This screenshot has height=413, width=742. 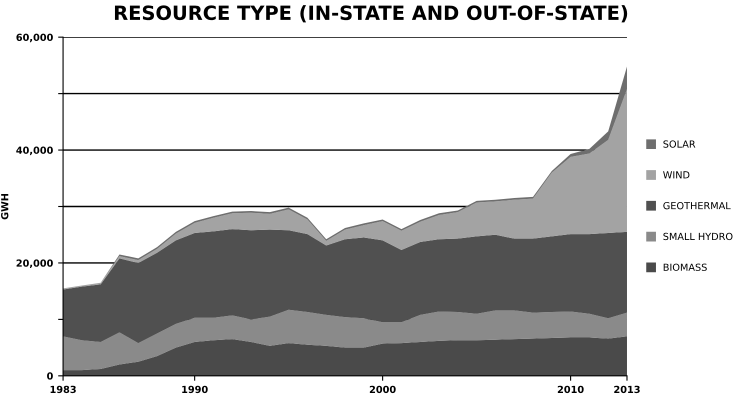 I want to click on y-tick-label: 40,000, so click(x=34, y=151).